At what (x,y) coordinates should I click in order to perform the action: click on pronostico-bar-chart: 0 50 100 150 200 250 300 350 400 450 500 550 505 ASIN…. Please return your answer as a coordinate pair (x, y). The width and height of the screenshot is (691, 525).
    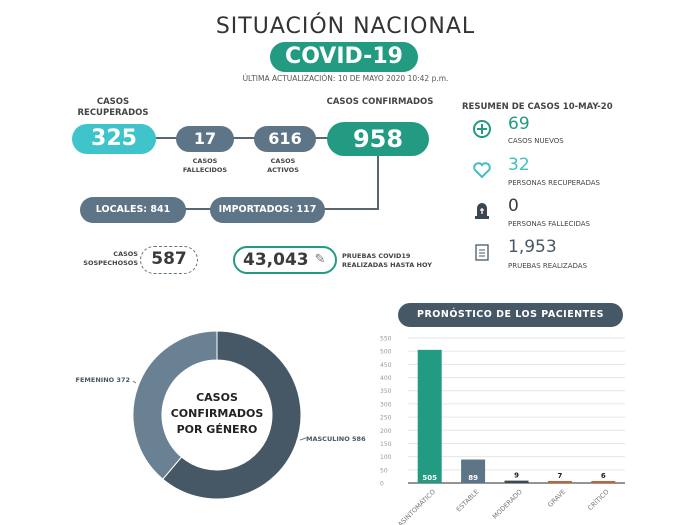
    Looking at the image, I should click on (502, 430).